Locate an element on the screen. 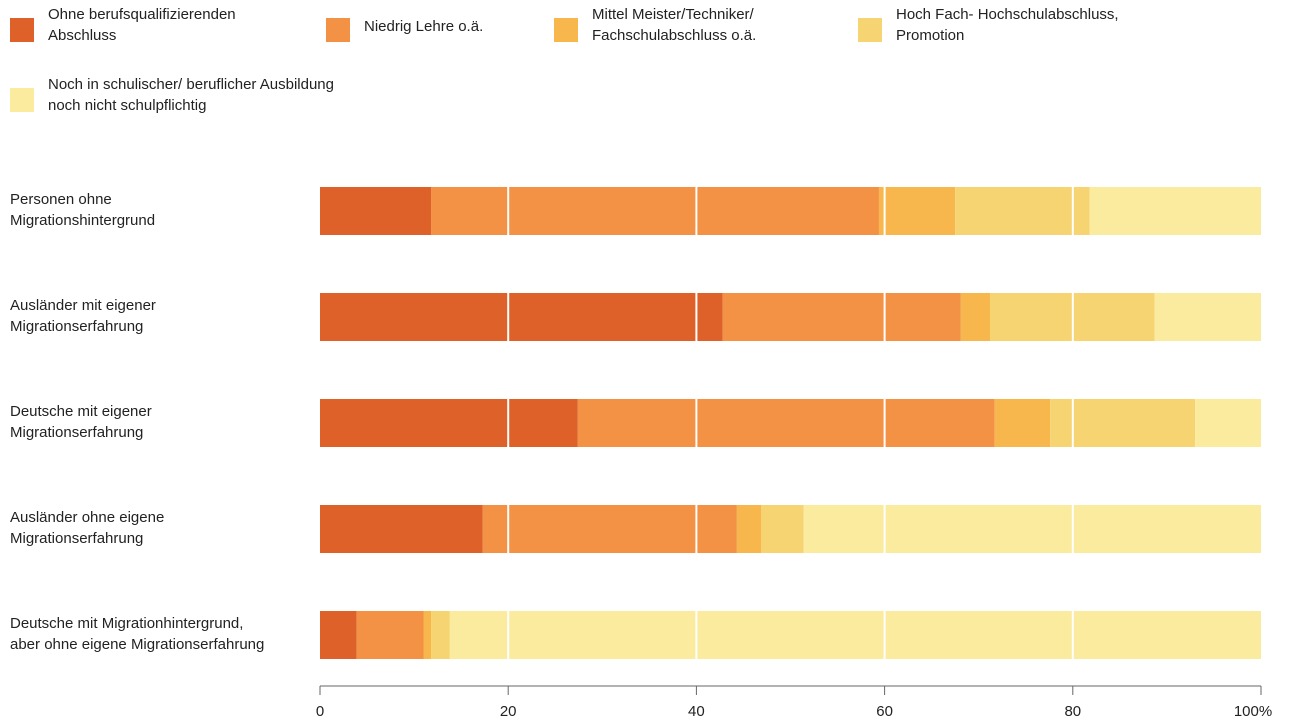 This screenshot has height=726, width=1311. category-label: Deutsche mit eigener Migrationserfahrung is located at coordinates (81, 422).